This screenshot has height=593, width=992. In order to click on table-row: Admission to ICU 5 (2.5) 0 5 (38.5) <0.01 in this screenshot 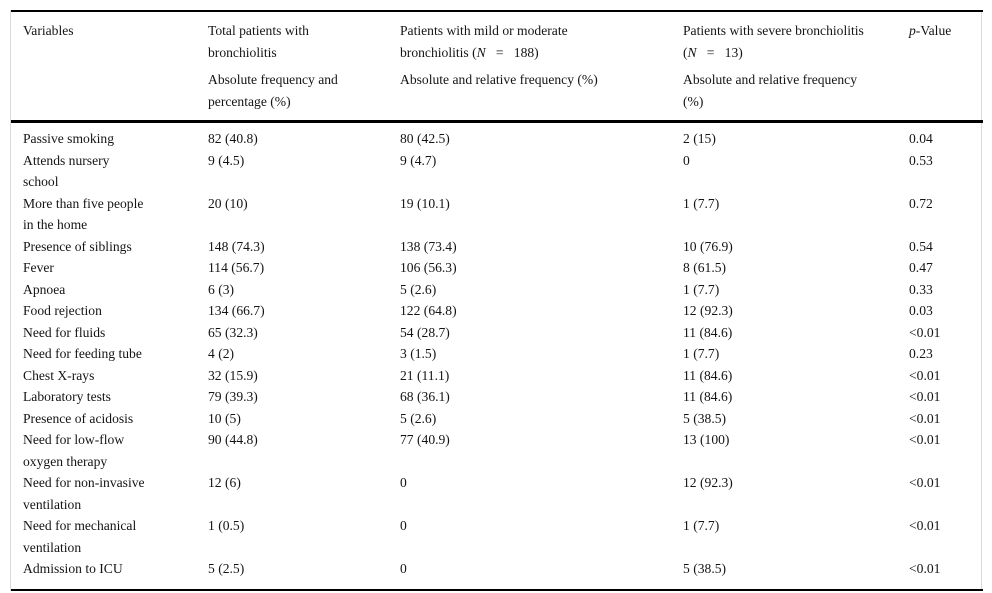, I will do `click(497, 574)`.